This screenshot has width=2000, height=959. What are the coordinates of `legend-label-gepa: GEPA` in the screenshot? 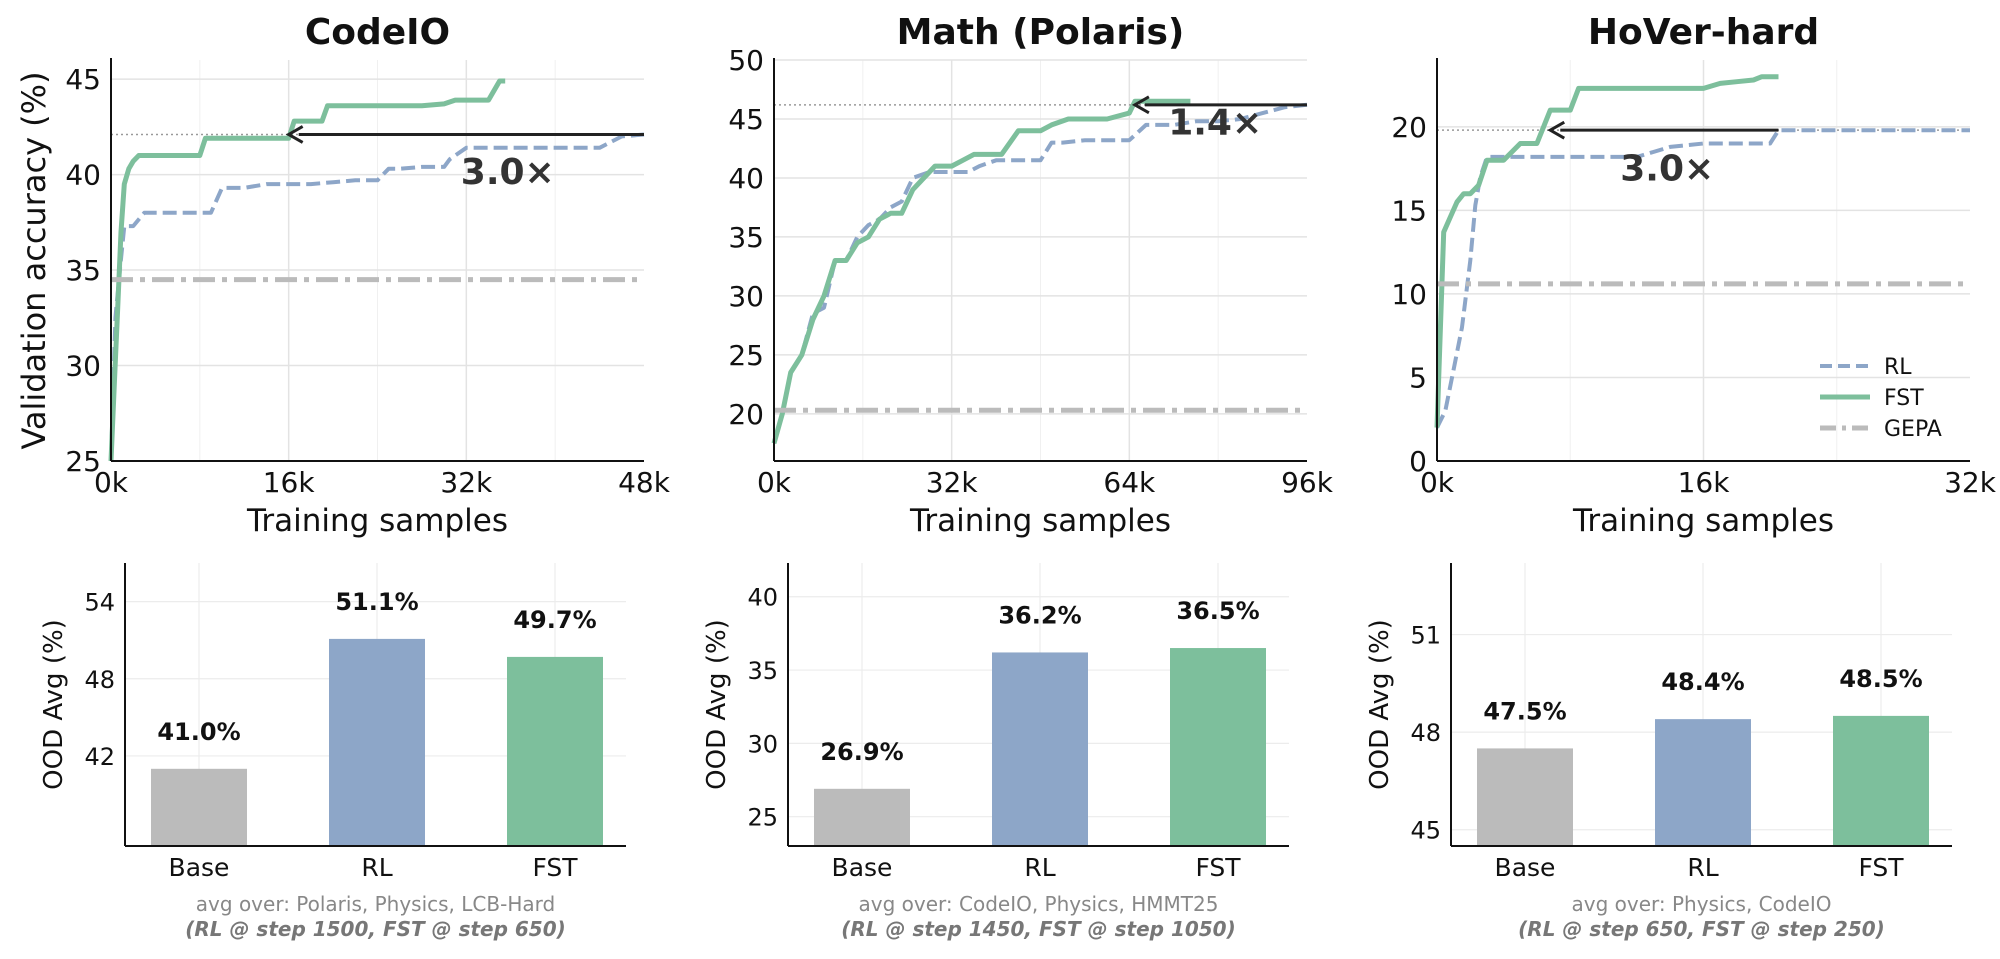 It's located at (1913, 429).